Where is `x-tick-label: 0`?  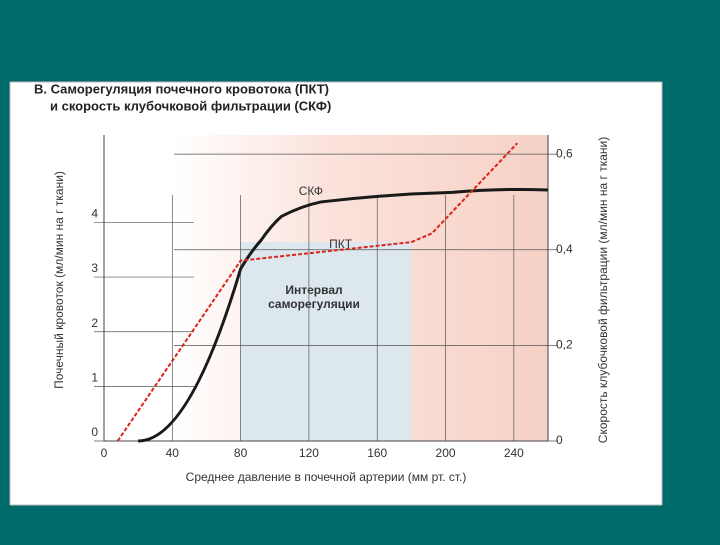
x-tick-label: 0 is located at coordinates (104, 453).